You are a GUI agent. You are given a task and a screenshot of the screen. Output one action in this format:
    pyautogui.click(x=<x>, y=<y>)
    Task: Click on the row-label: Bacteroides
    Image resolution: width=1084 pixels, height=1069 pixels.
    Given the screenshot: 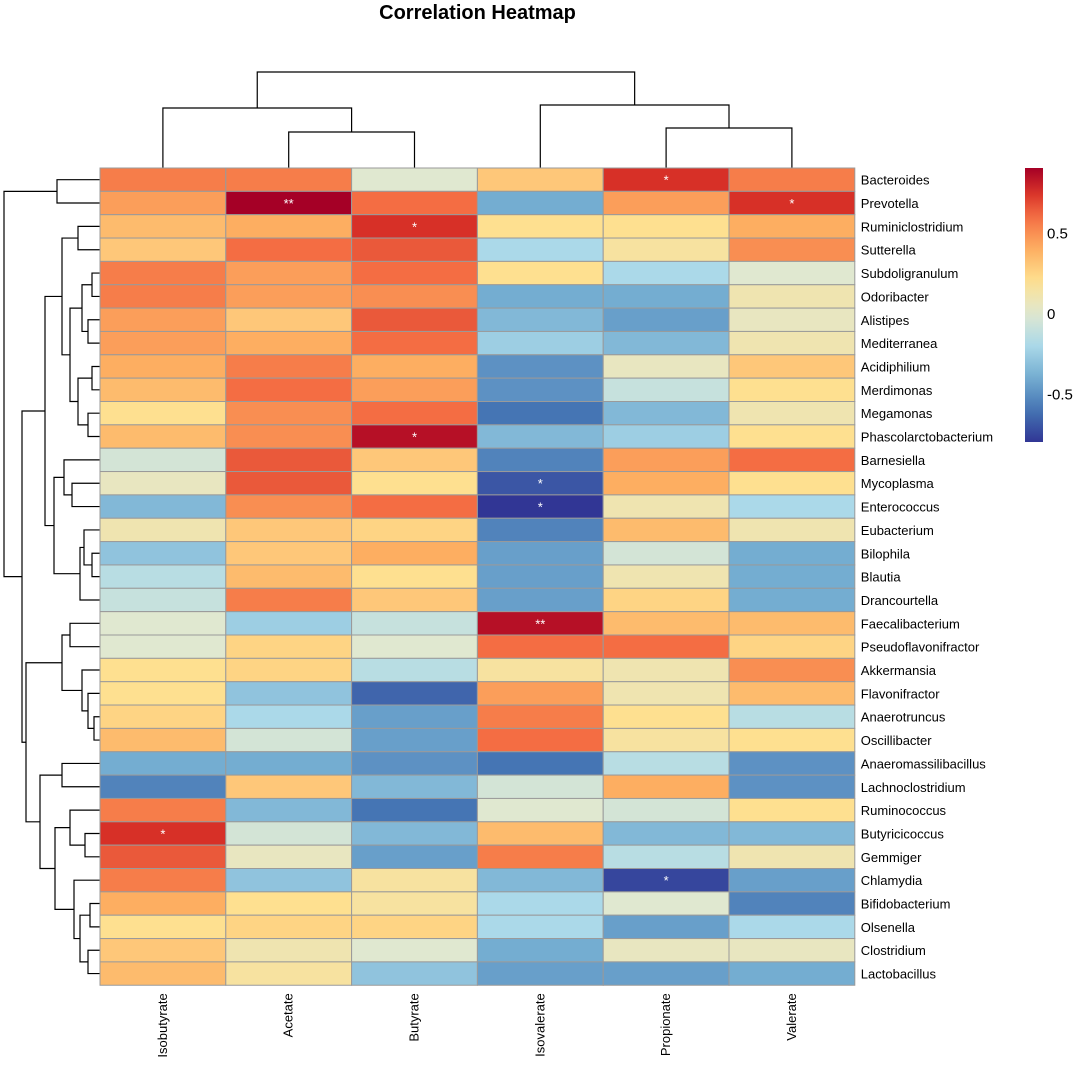 What is the action you would take?
    pyautogui.click(x=895, y=180)
    